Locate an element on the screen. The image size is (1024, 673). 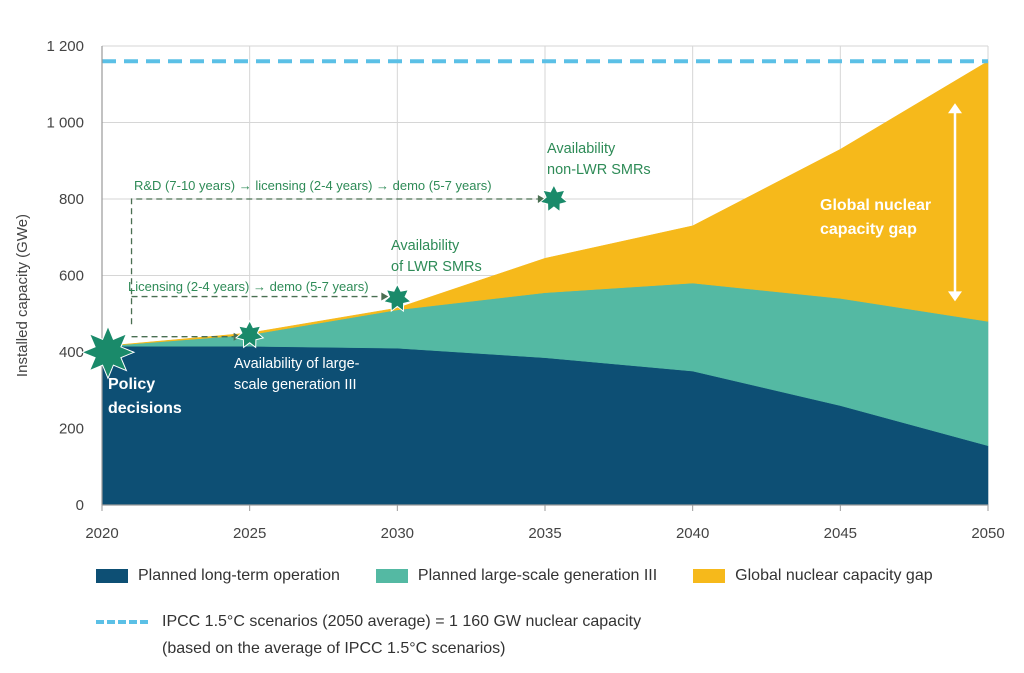
gen3-label-line1: Availability of large- is located at coordinates (297, 364).